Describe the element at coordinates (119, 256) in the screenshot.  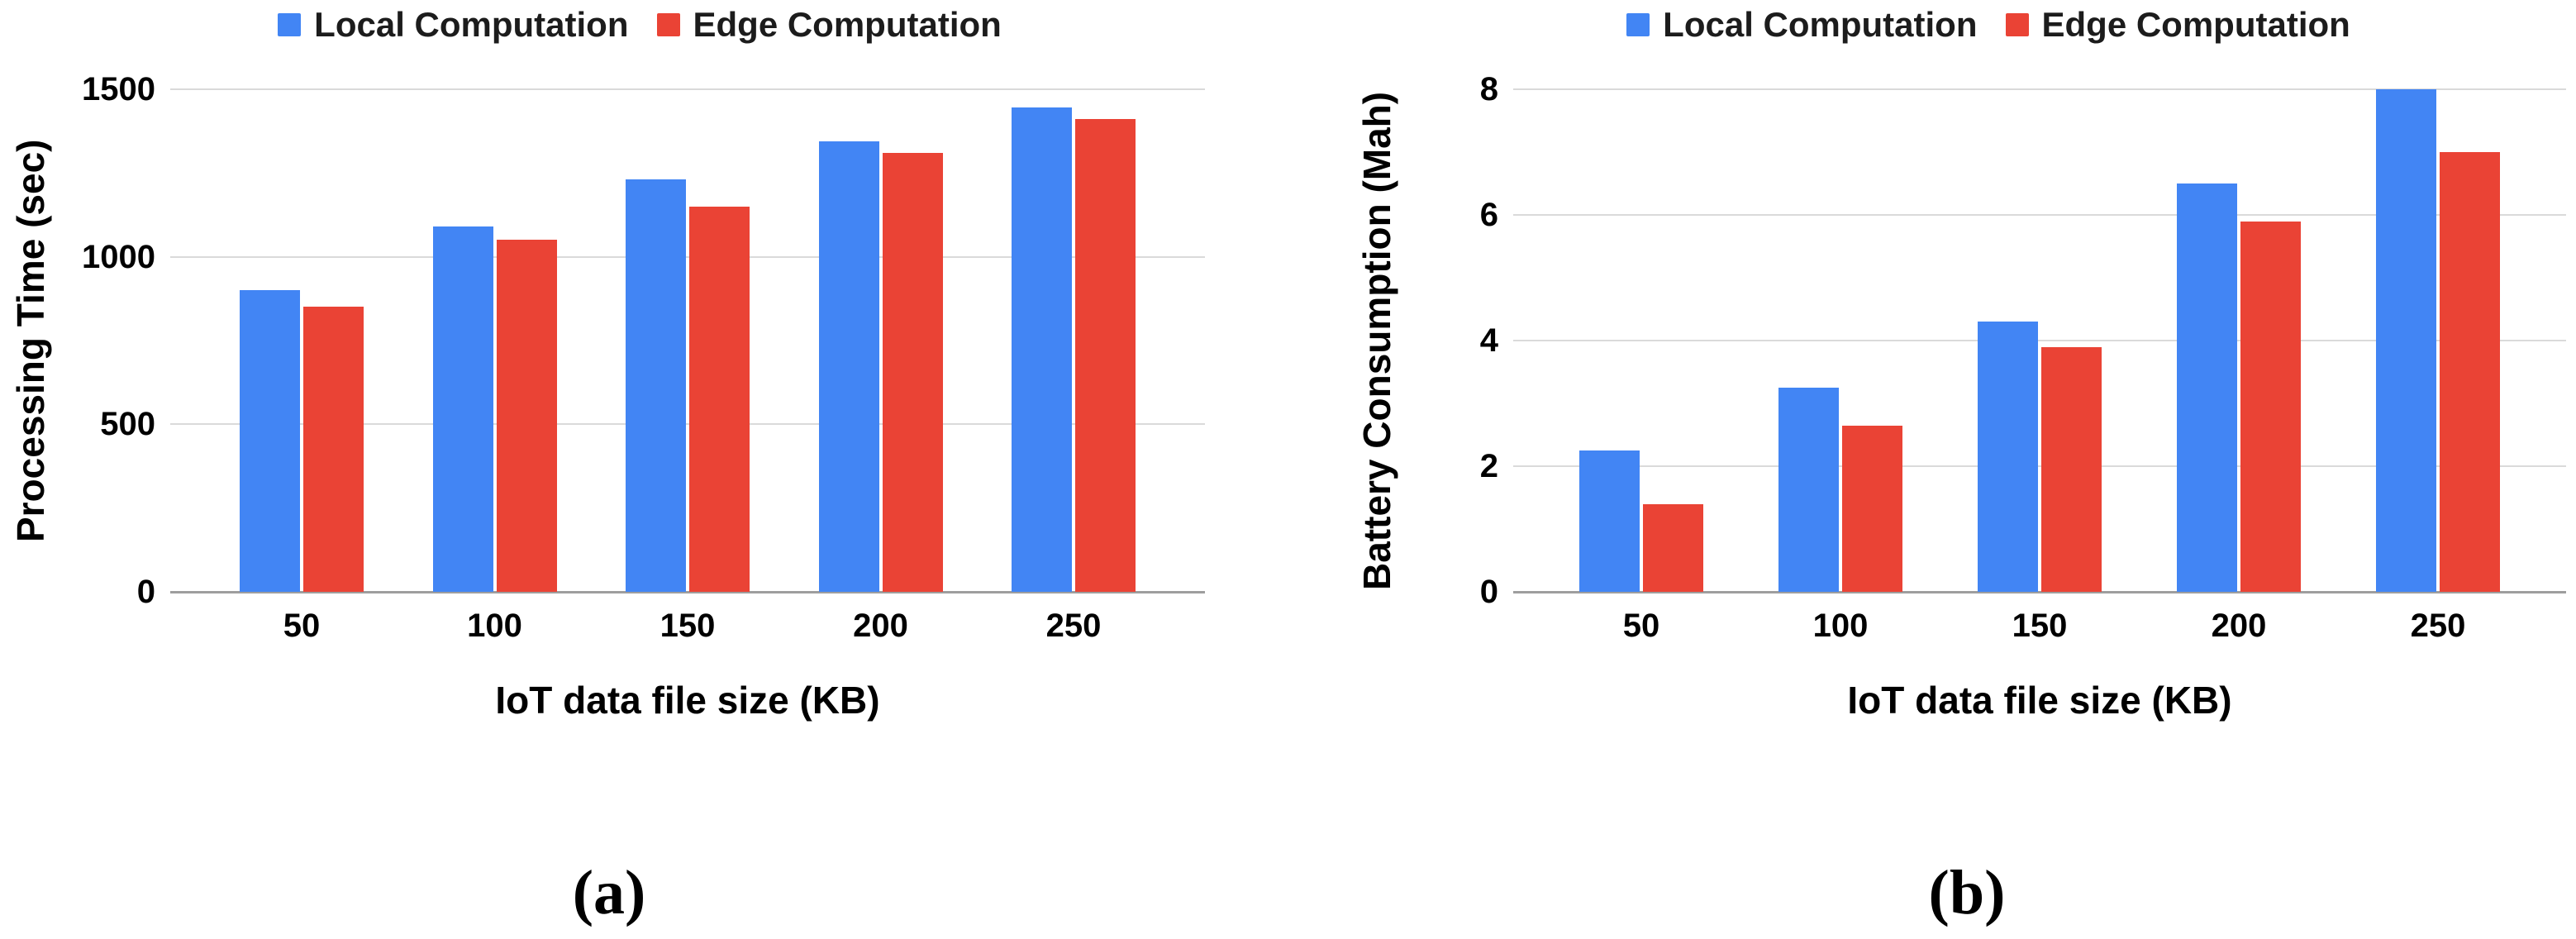
I see `y-tick-label-1000: 1000` at that location.